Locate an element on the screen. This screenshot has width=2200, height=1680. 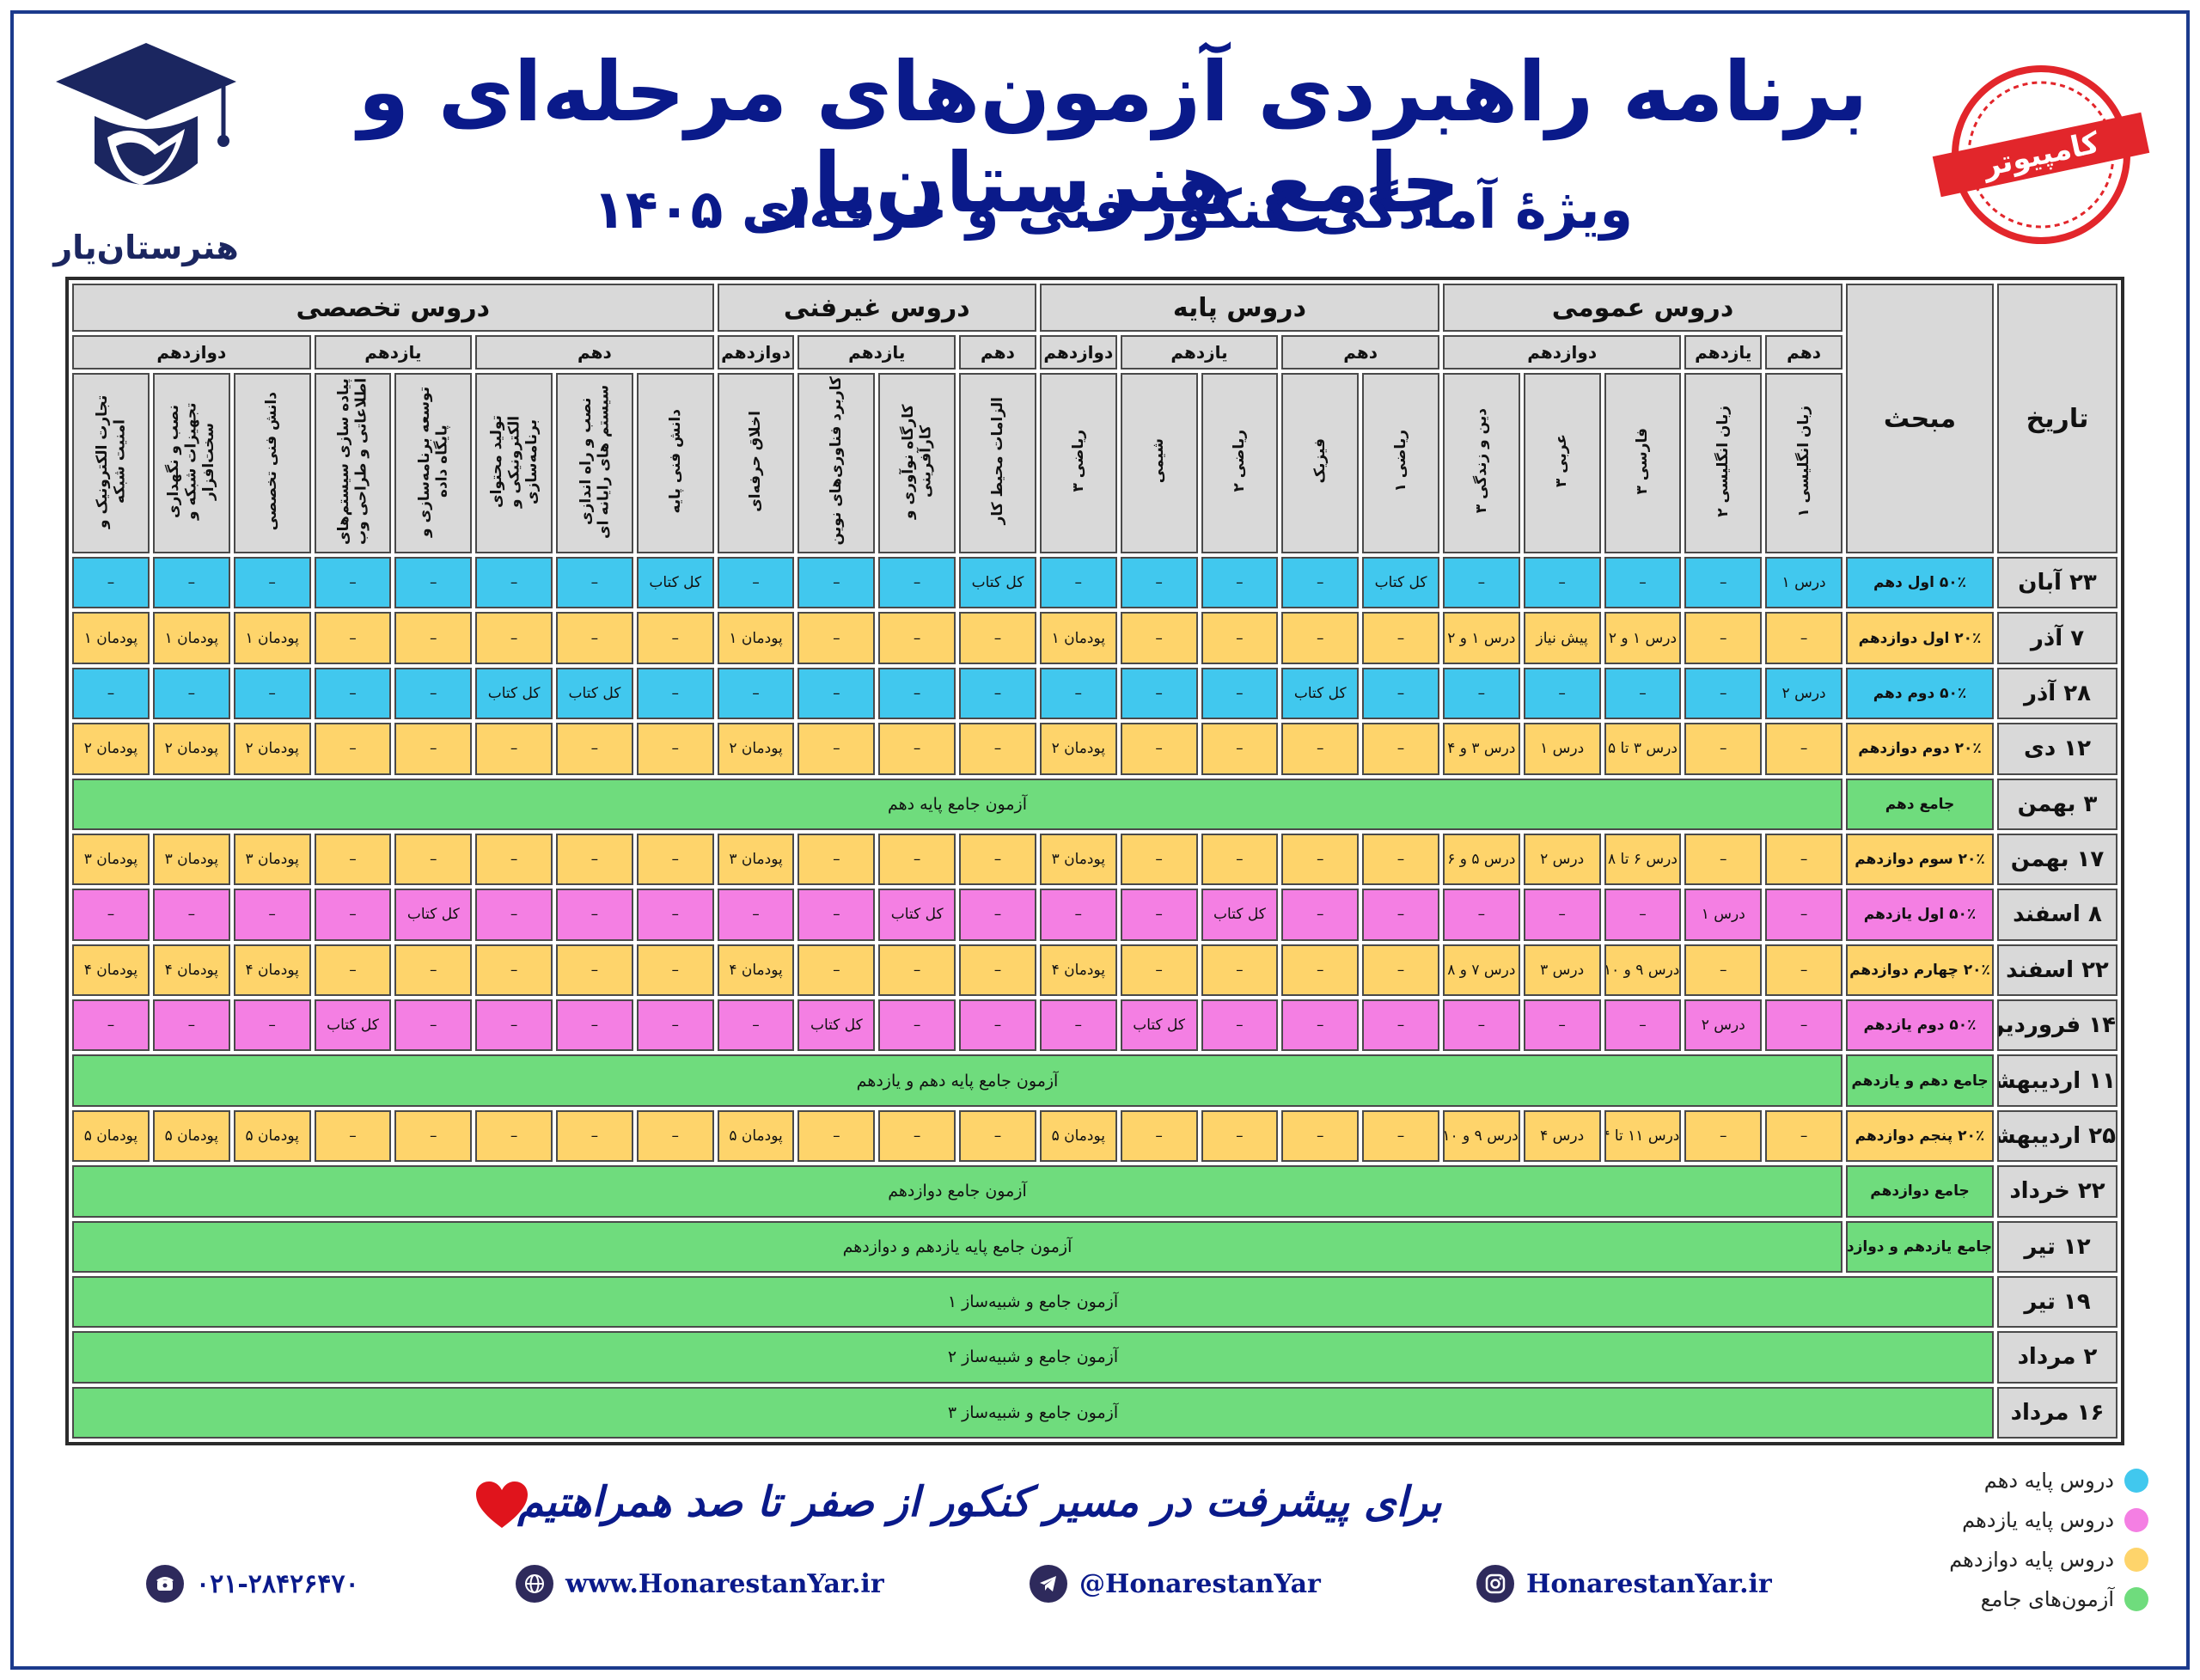
logo-text: هنرستان‌یار is located at coordinates (146, 248).